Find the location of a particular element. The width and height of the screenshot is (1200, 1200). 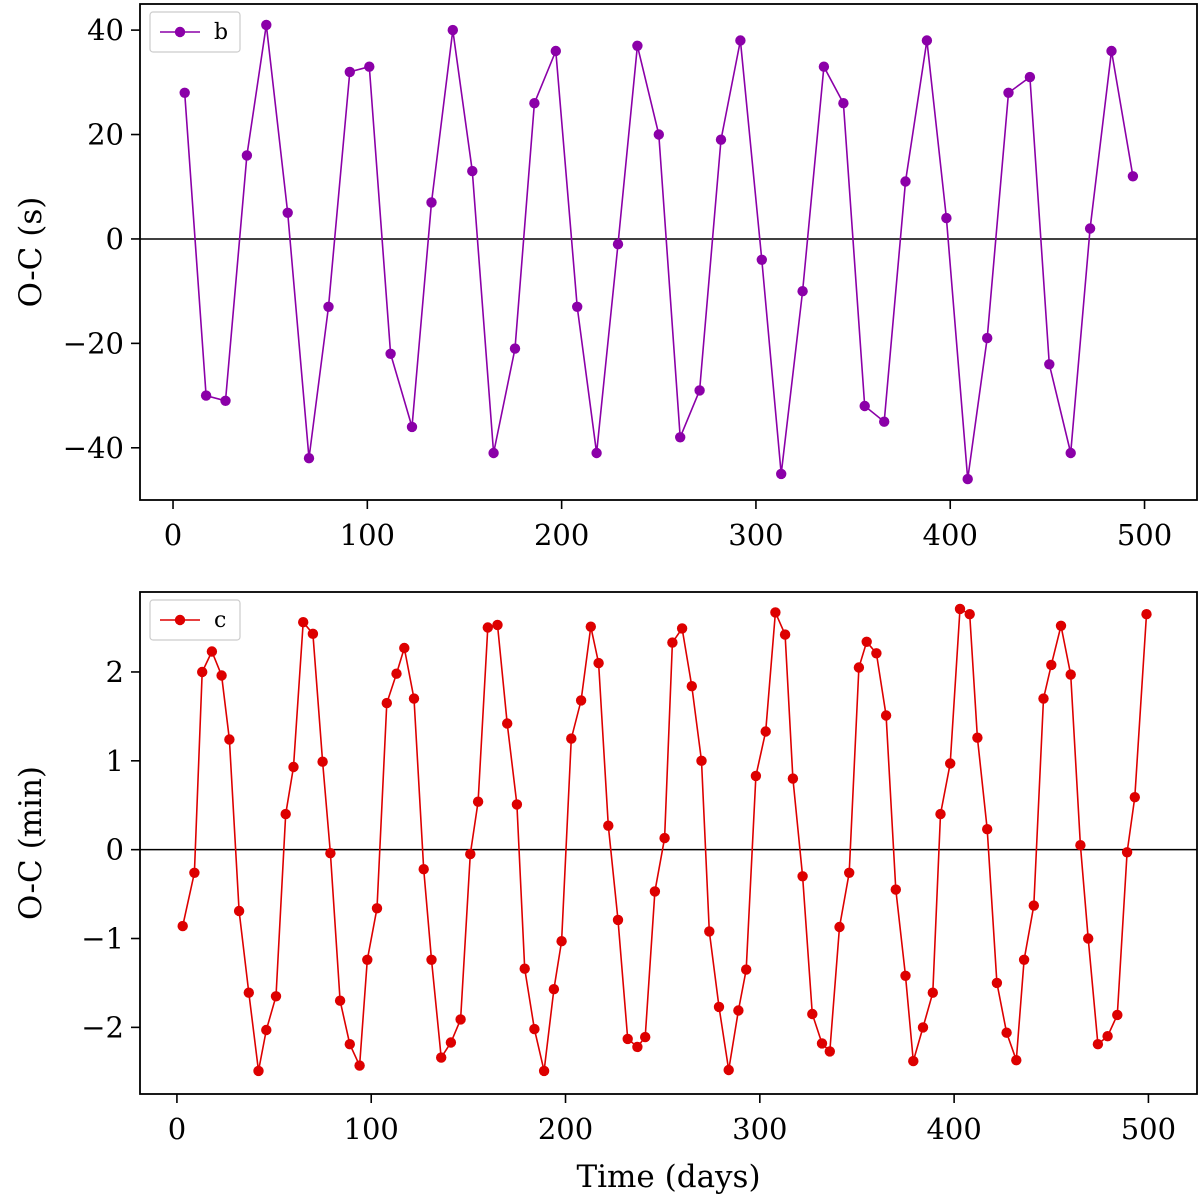

y-tick-label: 0 is located at coordinates (115, 239).